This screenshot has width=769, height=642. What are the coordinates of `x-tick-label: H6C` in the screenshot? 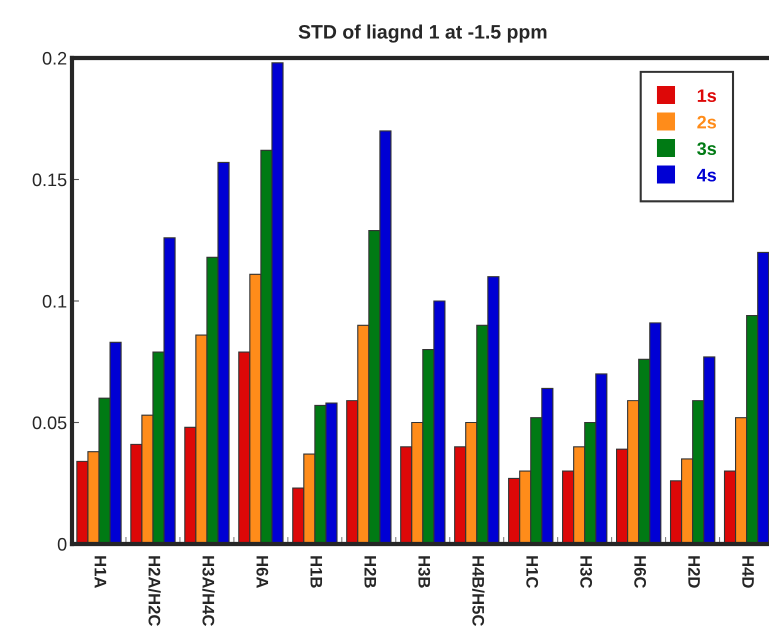 It's located at (640, 572).